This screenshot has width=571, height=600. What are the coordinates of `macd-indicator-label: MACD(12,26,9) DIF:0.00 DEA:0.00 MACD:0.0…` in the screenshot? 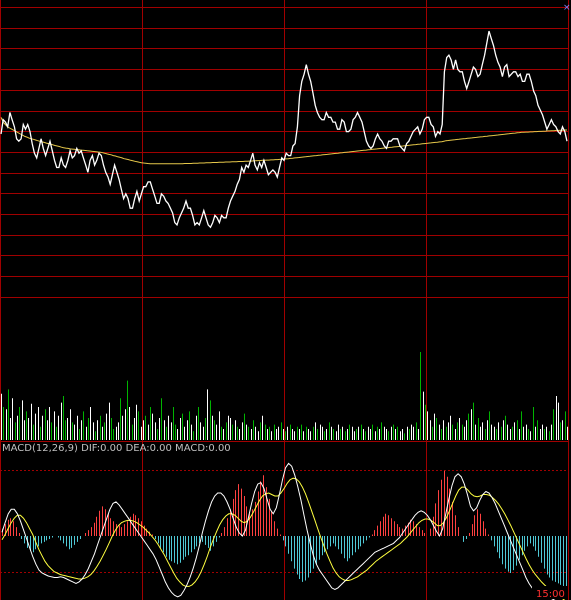 It's located at (116, 448).